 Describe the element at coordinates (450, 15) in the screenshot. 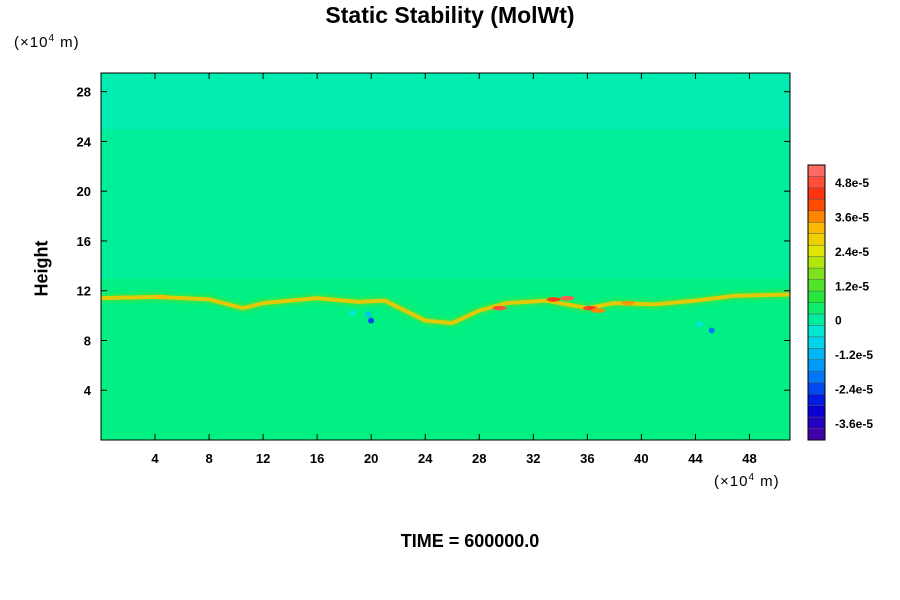

I see `chart-title: Static Stability (MolWt)` at that location.